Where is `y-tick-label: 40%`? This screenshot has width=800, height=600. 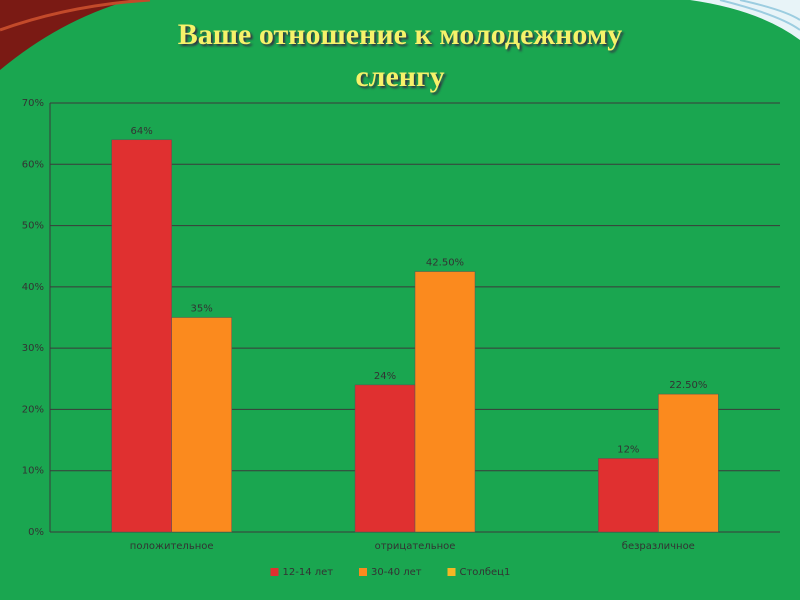 y-tick-label: 40% is located at coordinates (33, 287).